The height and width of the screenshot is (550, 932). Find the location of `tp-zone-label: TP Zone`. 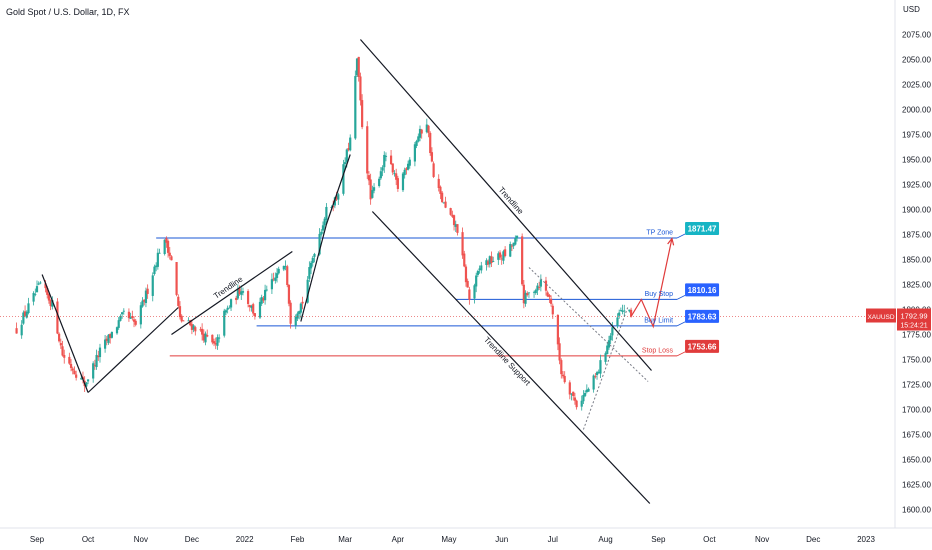

tp-zone-label: TP Zone is located at coordinates (659, 233).